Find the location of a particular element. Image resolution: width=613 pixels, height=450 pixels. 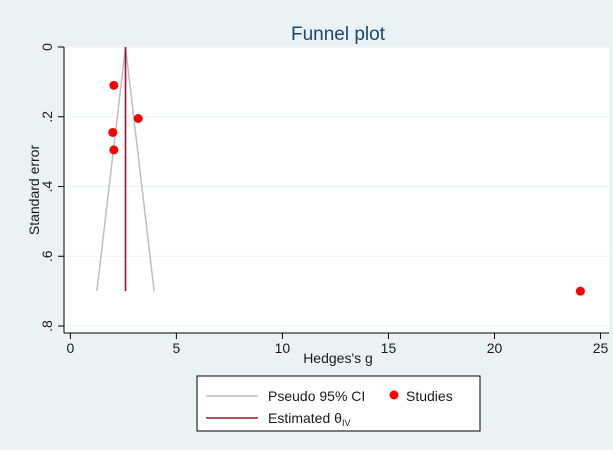

y-tick-label-3: .6 is located at coordinates (47, 256).